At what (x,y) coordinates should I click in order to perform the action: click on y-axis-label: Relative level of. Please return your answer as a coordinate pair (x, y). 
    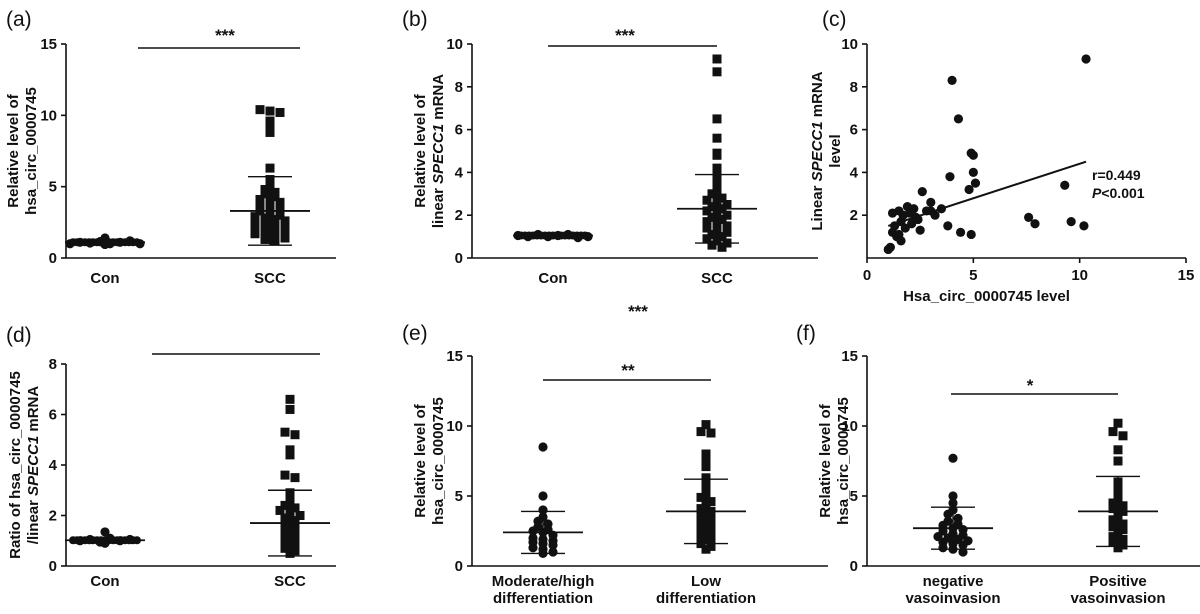
    Looking at the image, I should click on (420, 460).